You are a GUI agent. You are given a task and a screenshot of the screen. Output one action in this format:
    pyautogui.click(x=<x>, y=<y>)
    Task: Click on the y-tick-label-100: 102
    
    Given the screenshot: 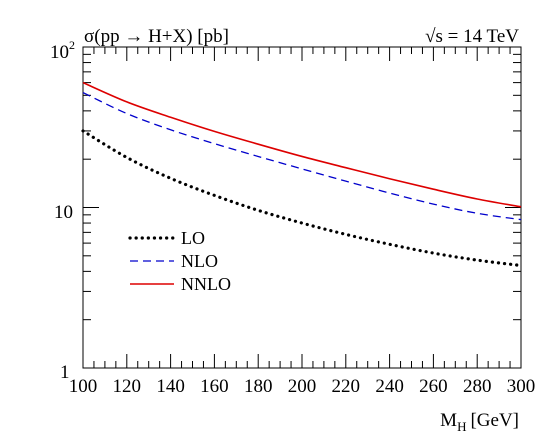 What is the action you would take?
    pyautogui.click(x=62, y=50)
    